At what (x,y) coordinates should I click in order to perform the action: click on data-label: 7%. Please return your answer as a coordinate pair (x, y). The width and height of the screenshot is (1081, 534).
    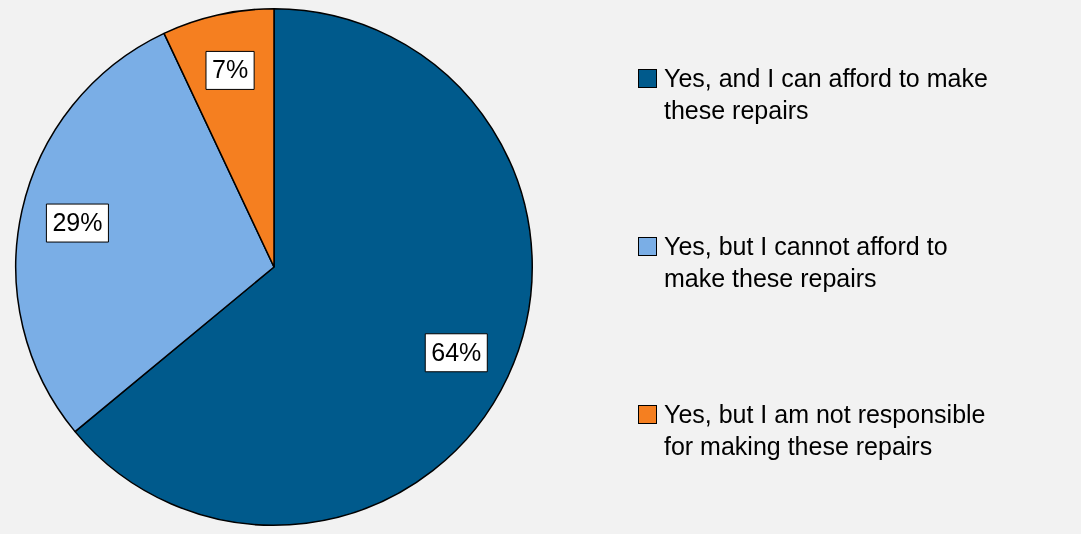
    Looking at the image, I should click on (230, 69).